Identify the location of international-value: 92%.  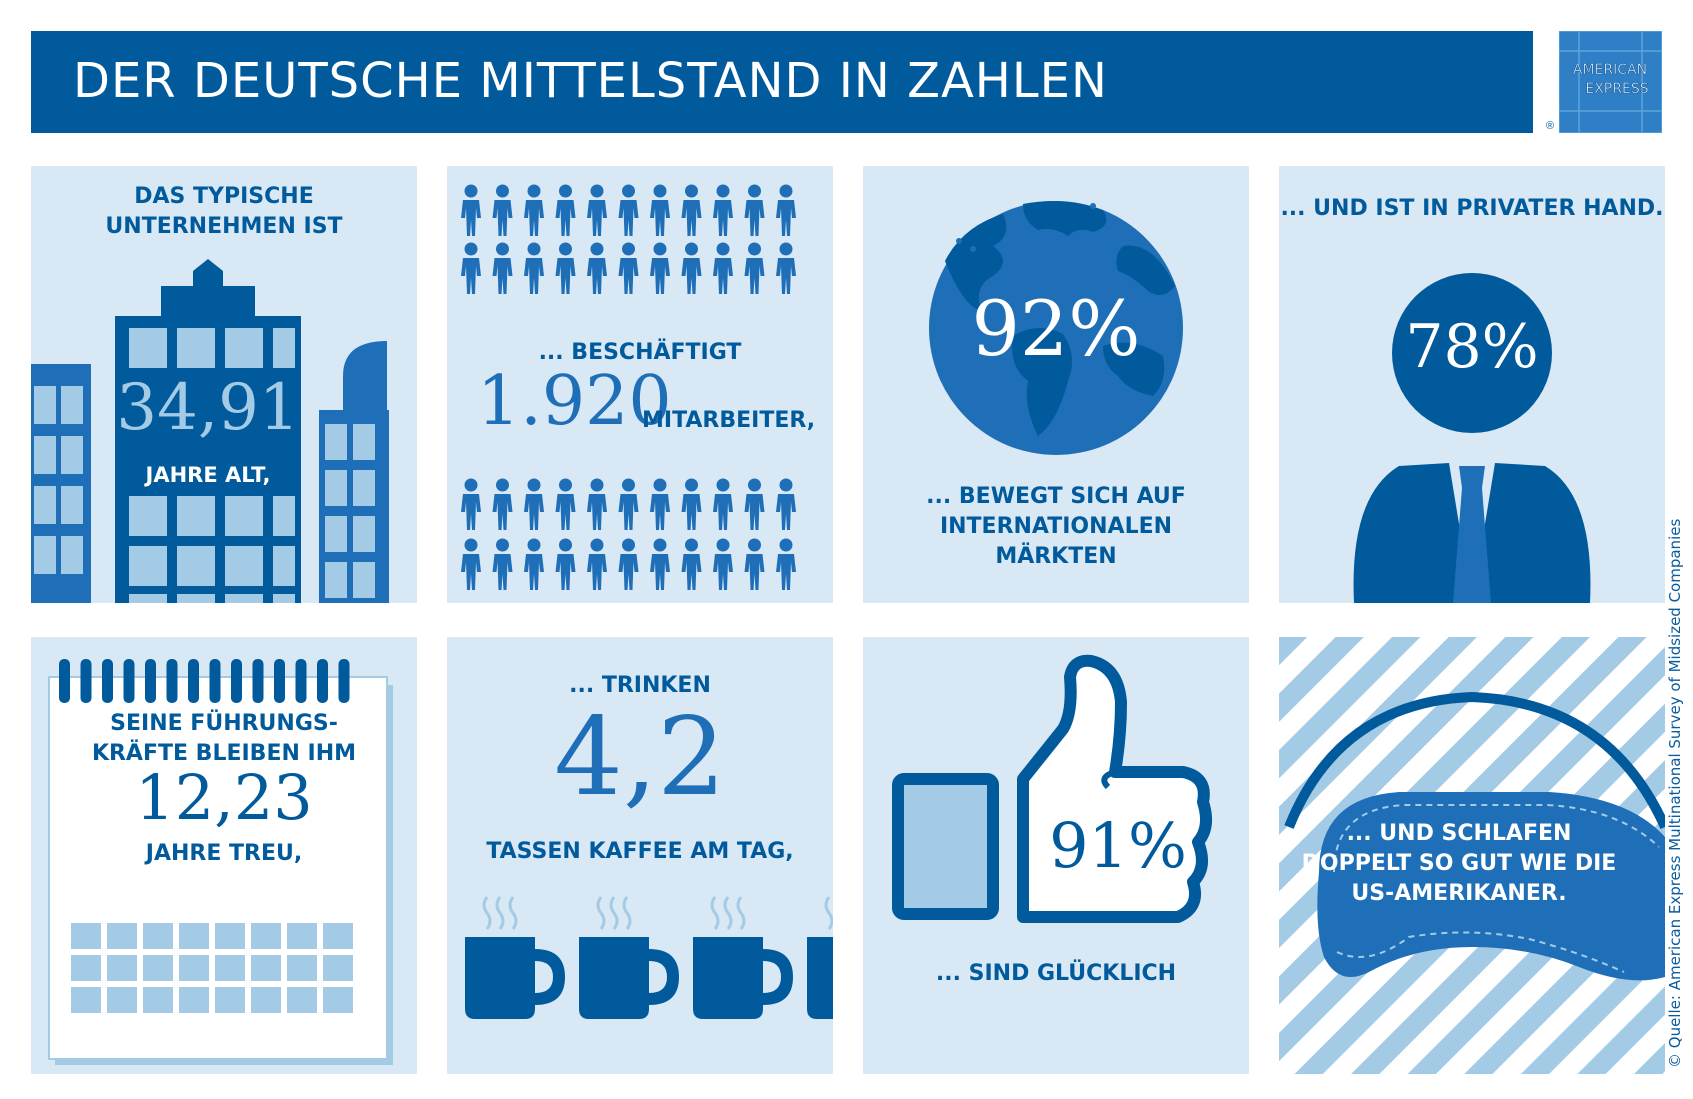
(1056, 328).